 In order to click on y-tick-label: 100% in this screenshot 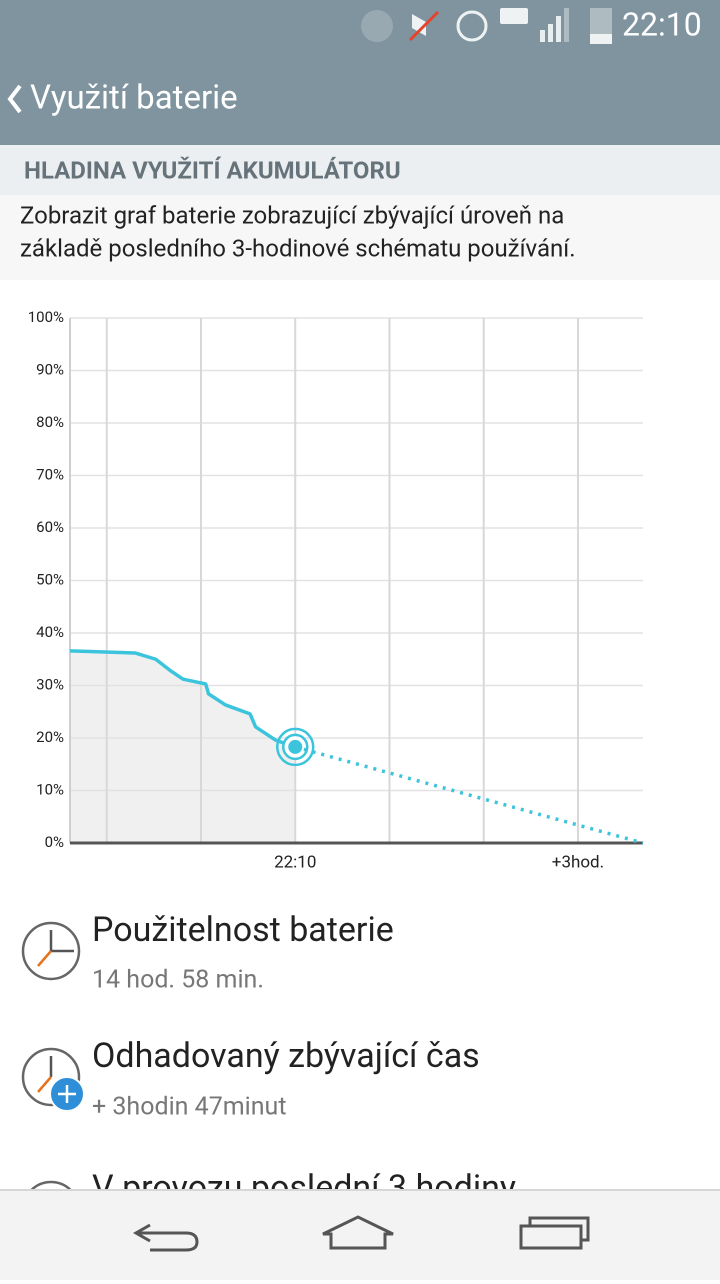, I will do `click(46, 317)`.